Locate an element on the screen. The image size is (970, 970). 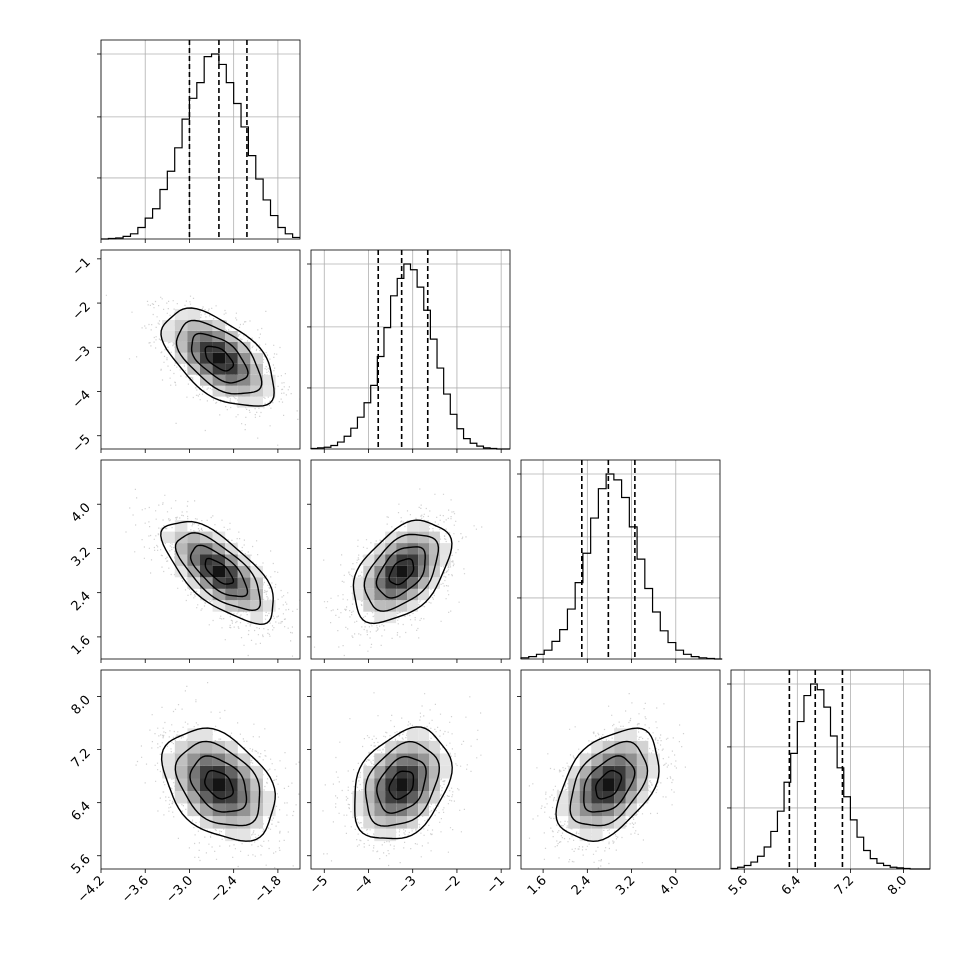
scatter-0-3-frame is located at coordinates (200, 769).